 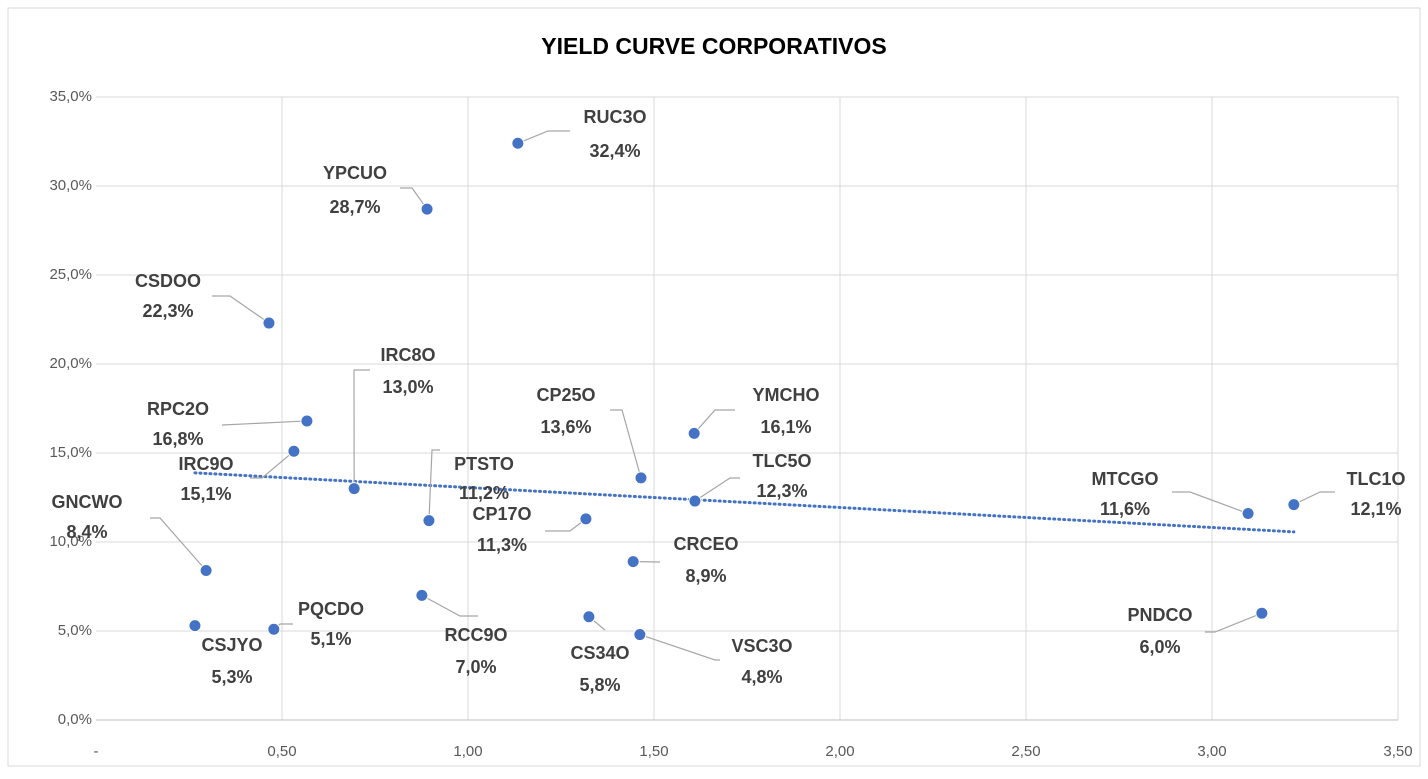 What do you see at coordinates (407, 355) in the screenshot?
I see `point-label: IRC8O` at bounding box center [407, 355].